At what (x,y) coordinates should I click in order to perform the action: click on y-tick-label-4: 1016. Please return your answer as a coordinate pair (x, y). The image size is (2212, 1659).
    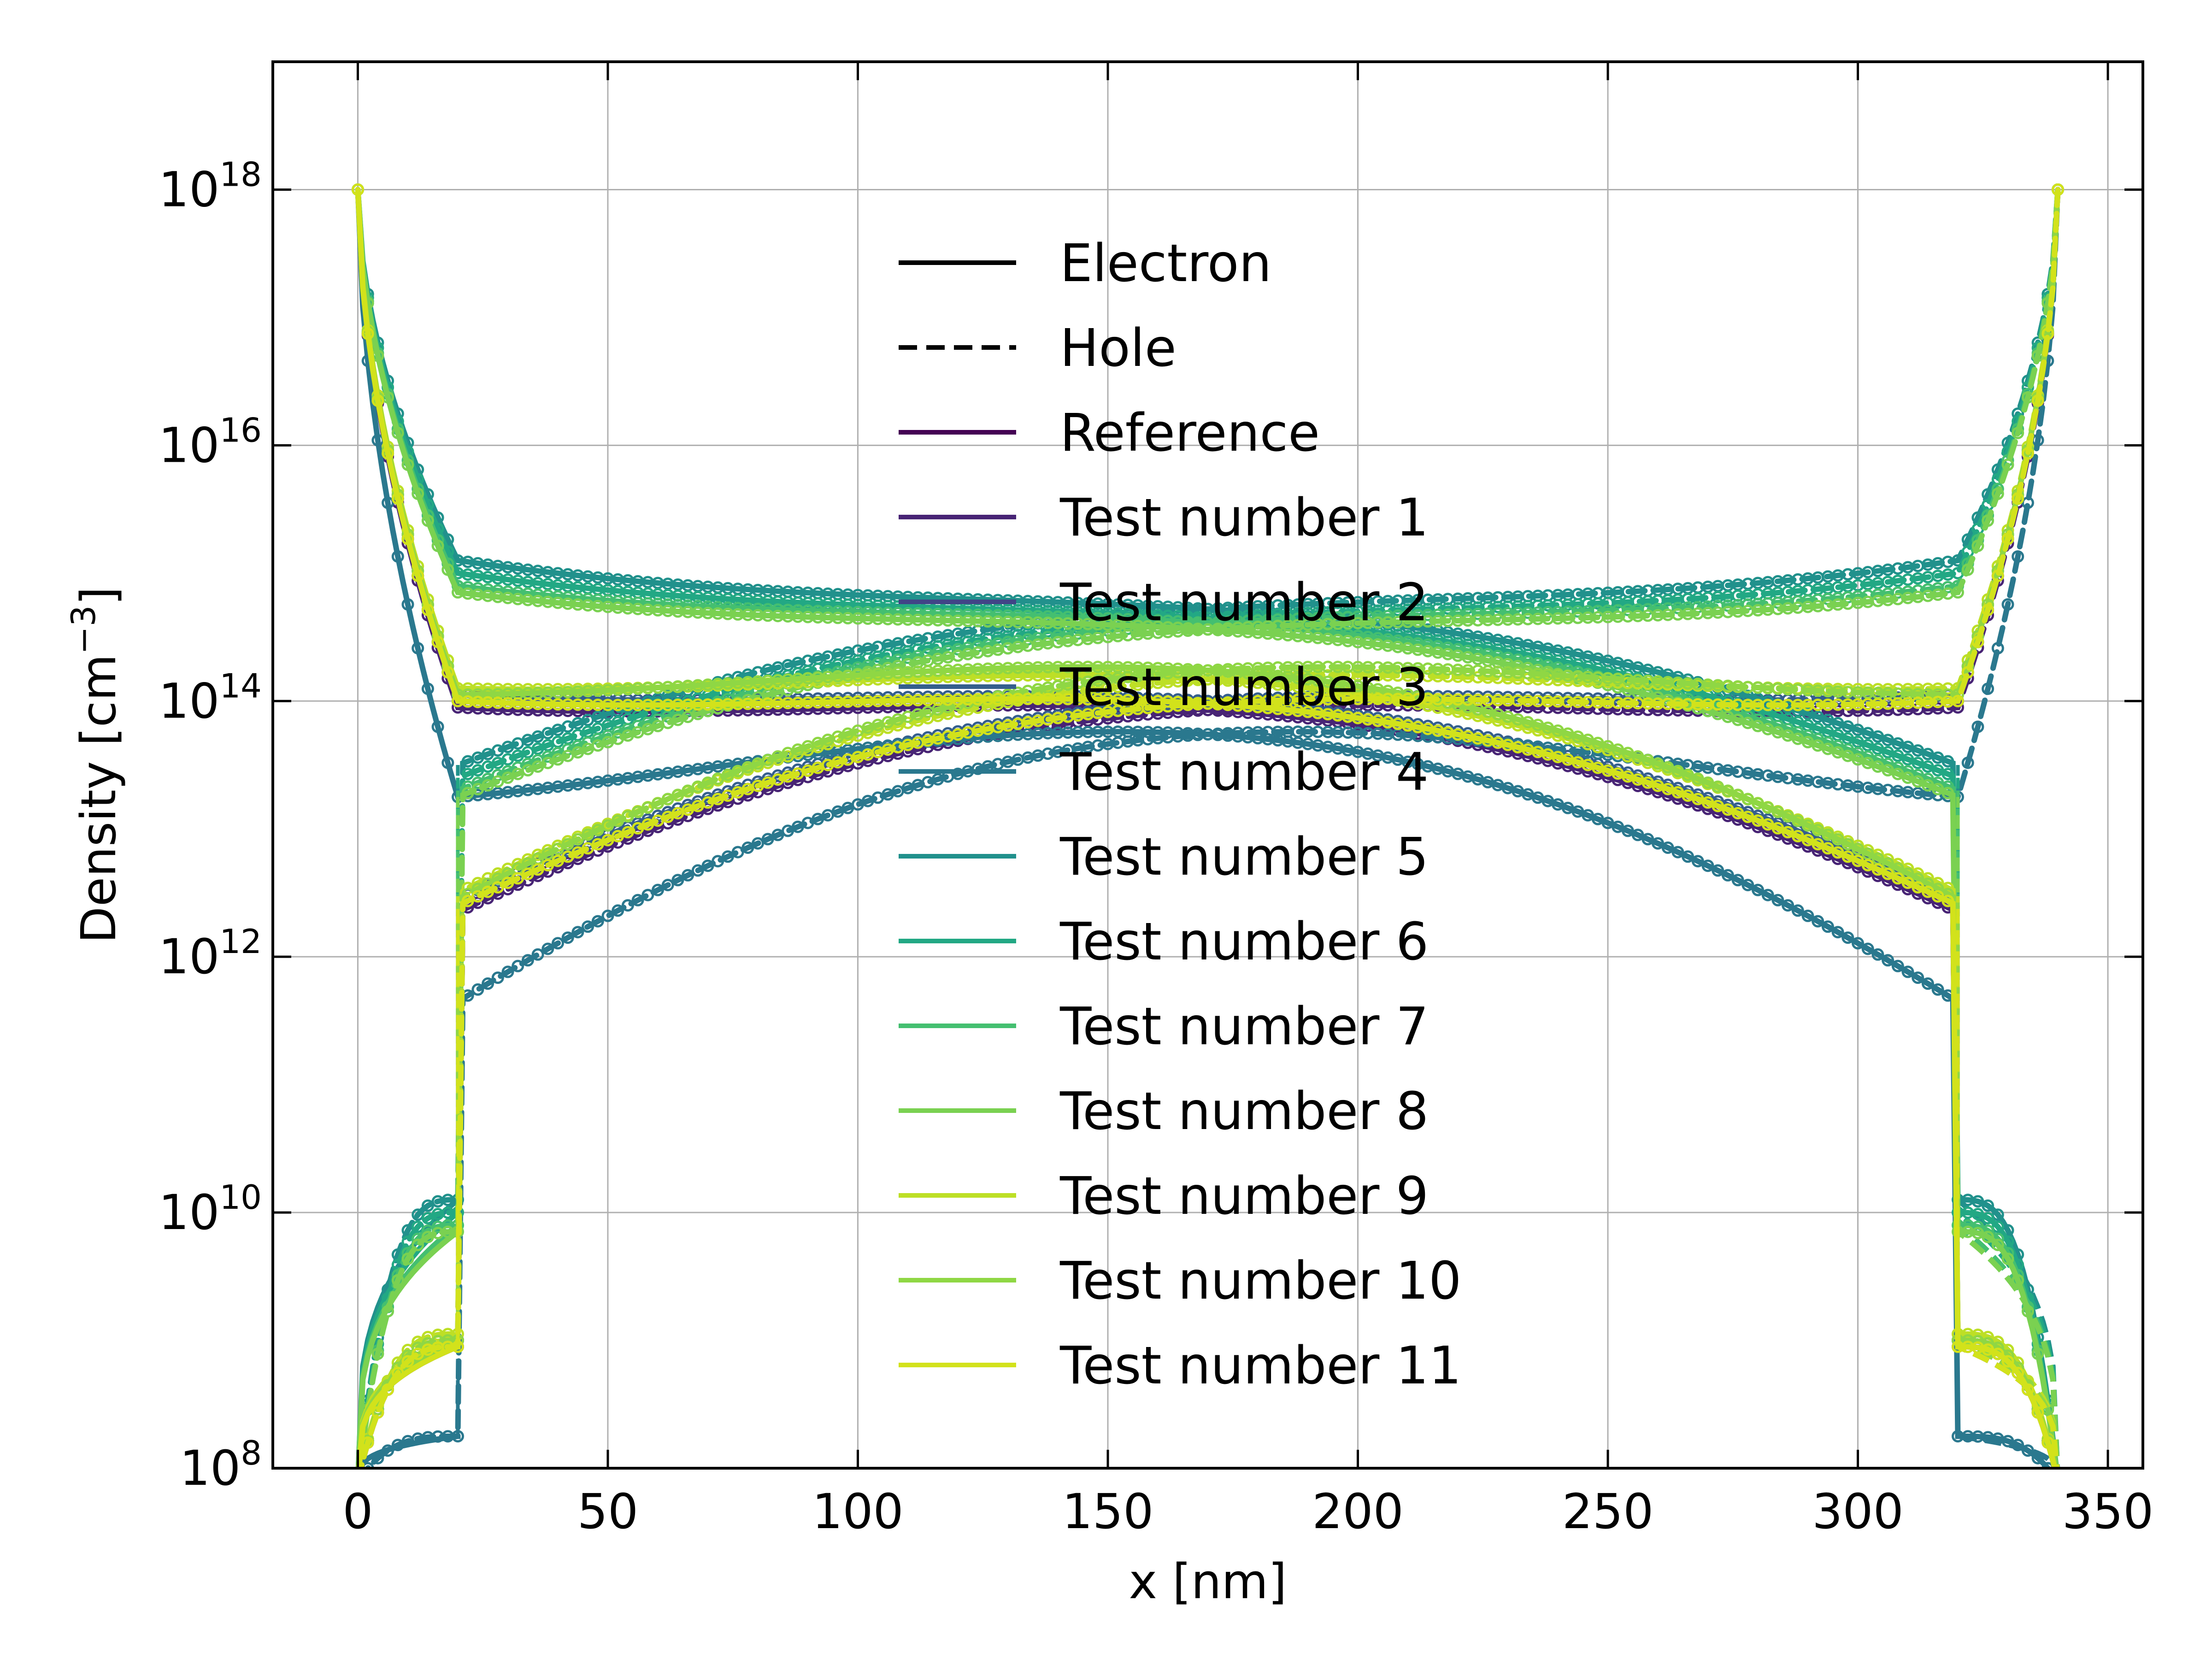
    Looking at the image, I should click on (210, 442).